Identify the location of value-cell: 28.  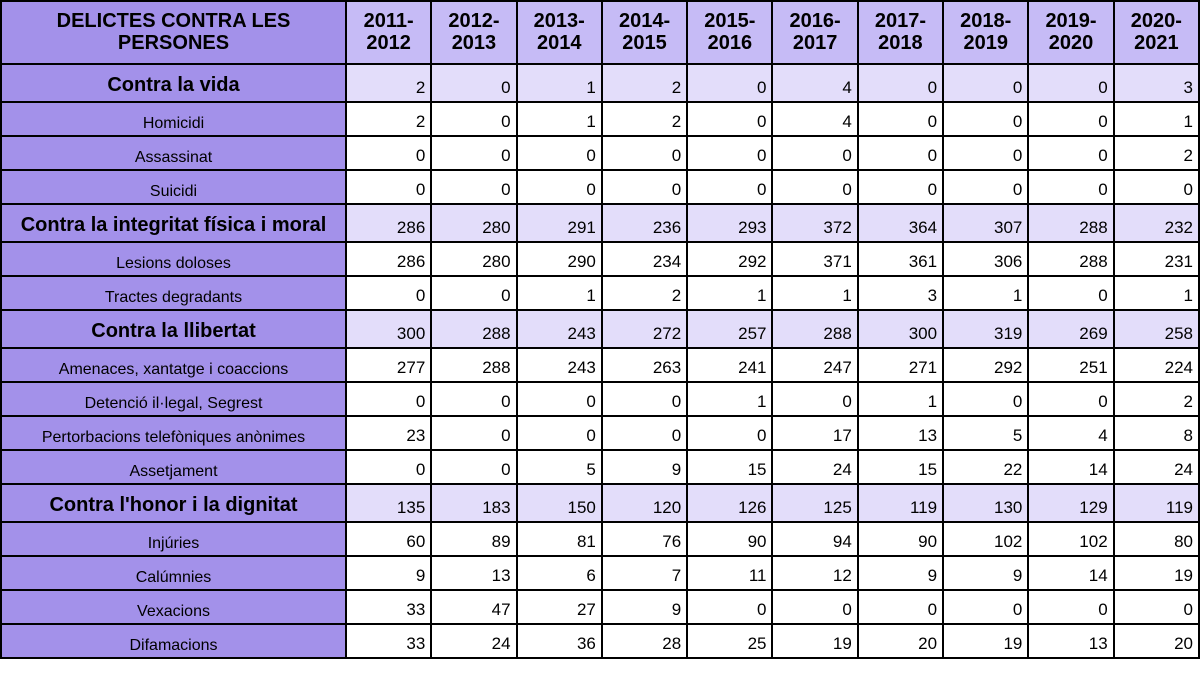
(644, 641).